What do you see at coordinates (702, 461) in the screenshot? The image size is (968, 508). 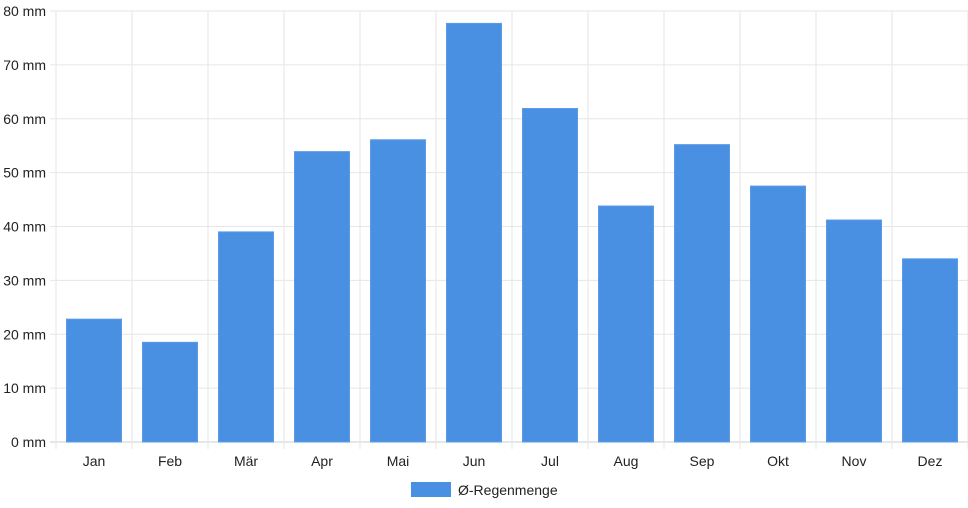 I see `x-tick-label: Sep` at bounding box center [702, 461].